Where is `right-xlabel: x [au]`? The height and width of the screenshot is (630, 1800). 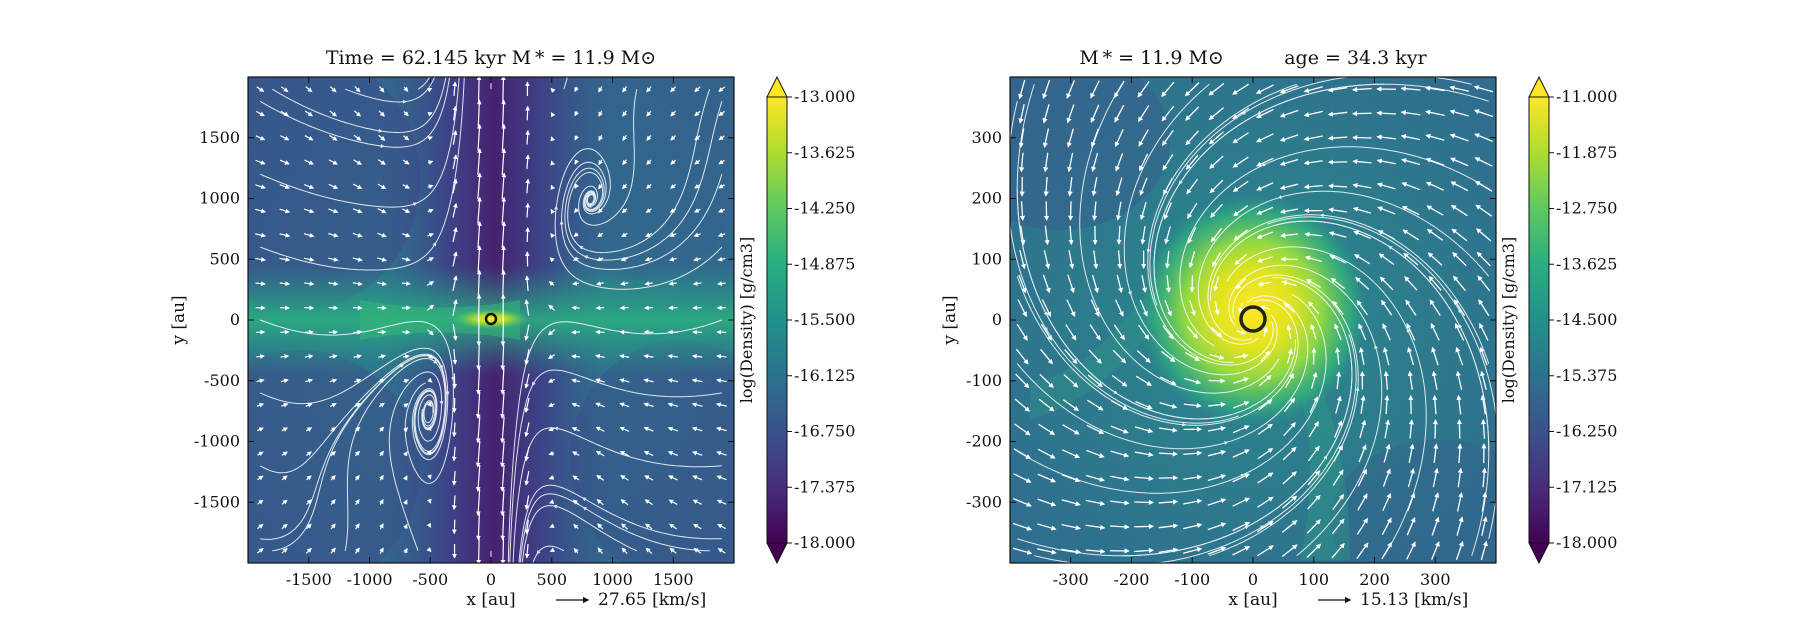 right-xlabel: x [au] is located at coordinates (1252, 600).